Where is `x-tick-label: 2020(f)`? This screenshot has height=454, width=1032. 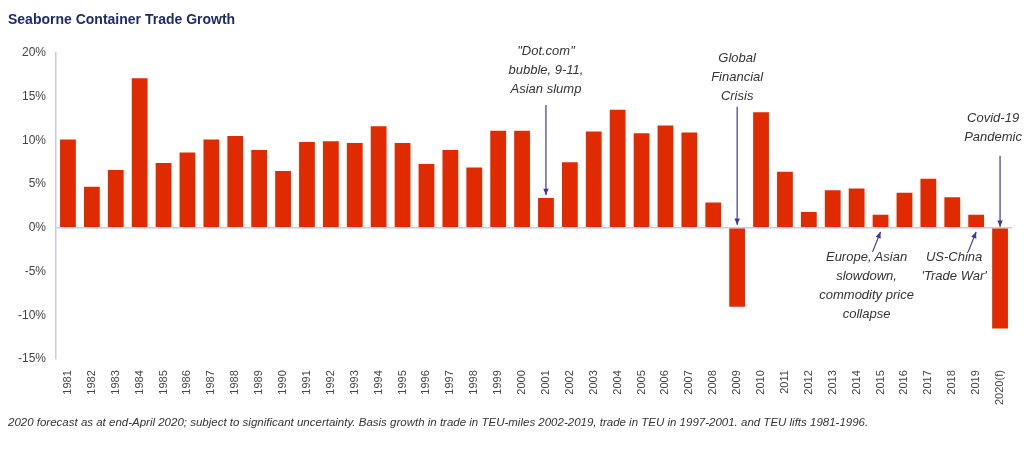 x-tick-label: 2020(f) is located at coordinates (999, 388).